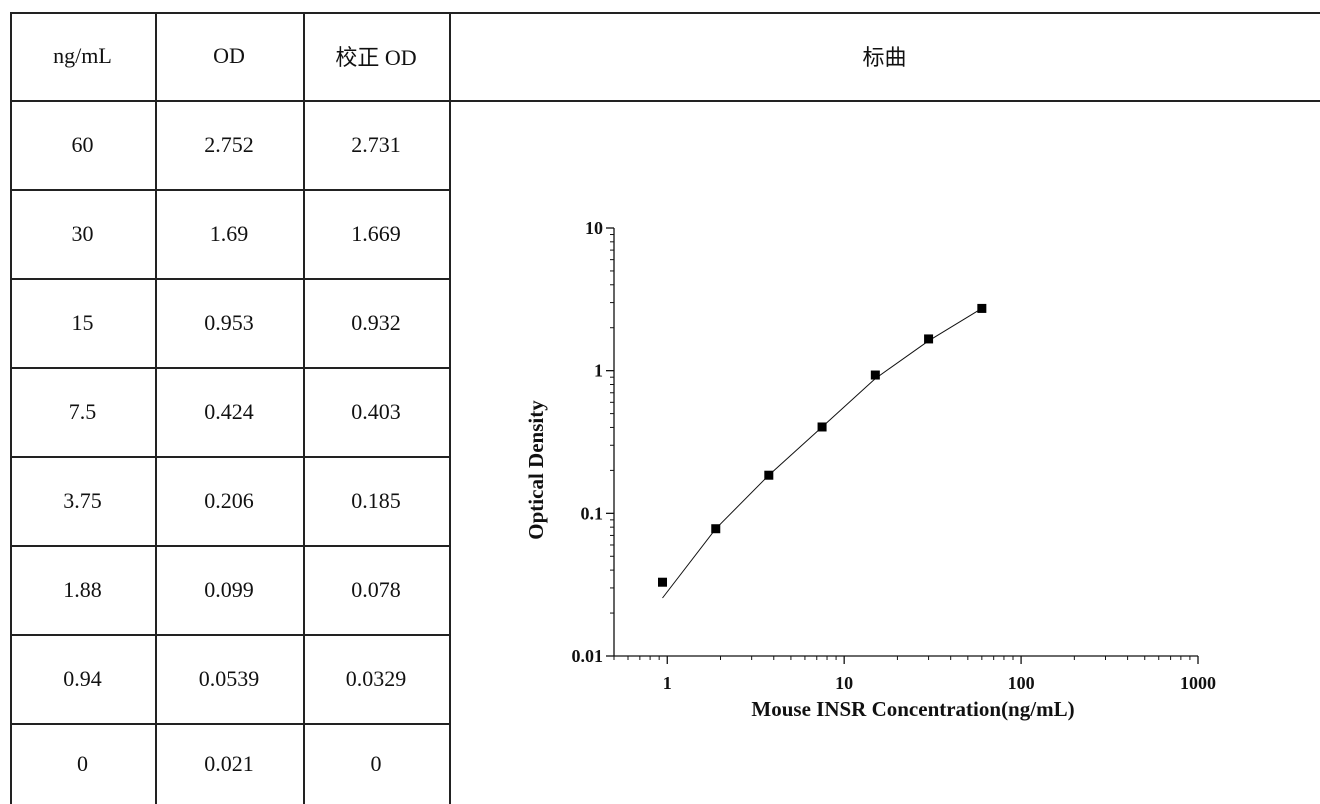 Image resolution: width=1320 pixels, height=804 pixels. Describe the element at coordinates (229, 589) in the screenshot. I see `table-cell: 0.099` at that location.